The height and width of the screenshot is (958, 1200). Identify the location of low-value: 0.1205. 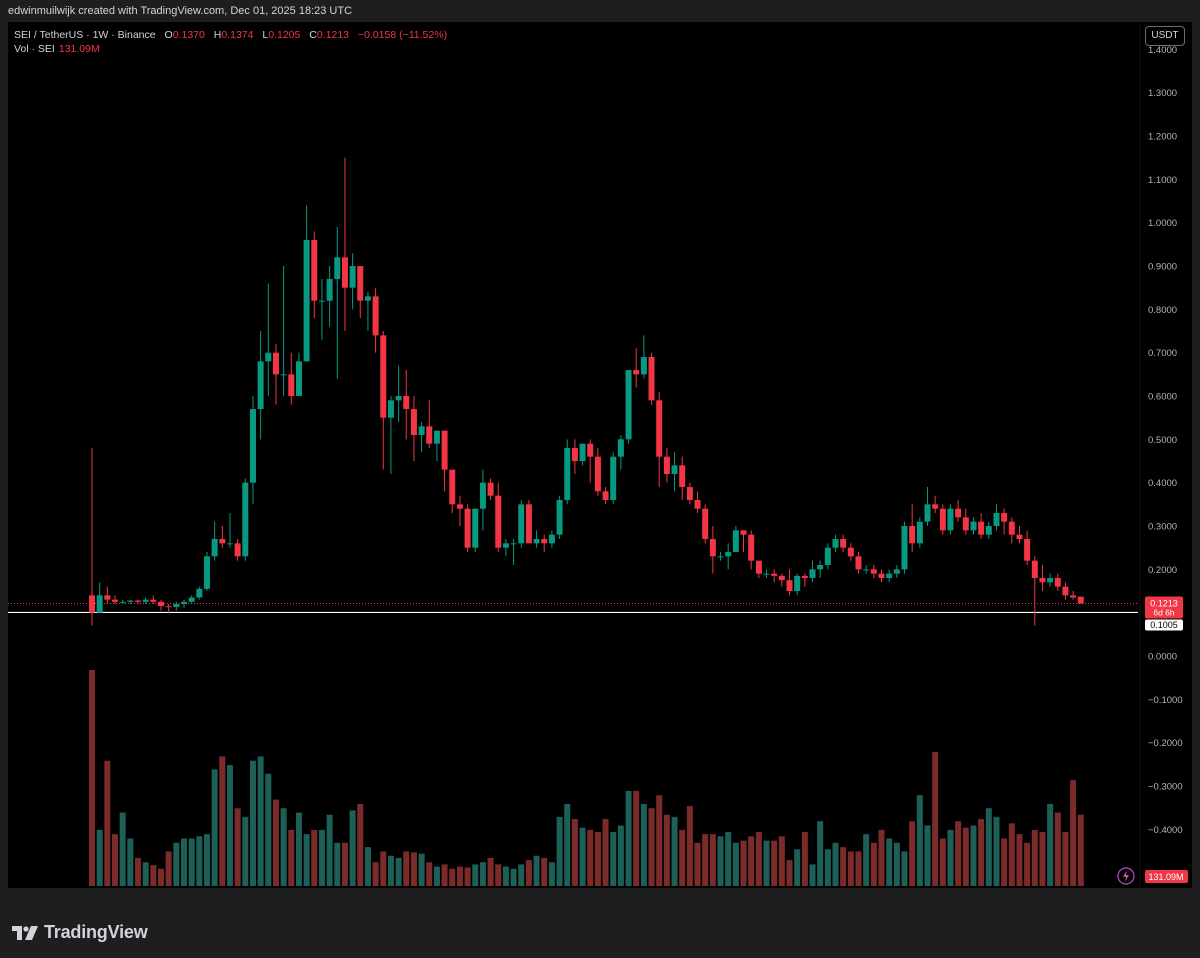
(284, 35).